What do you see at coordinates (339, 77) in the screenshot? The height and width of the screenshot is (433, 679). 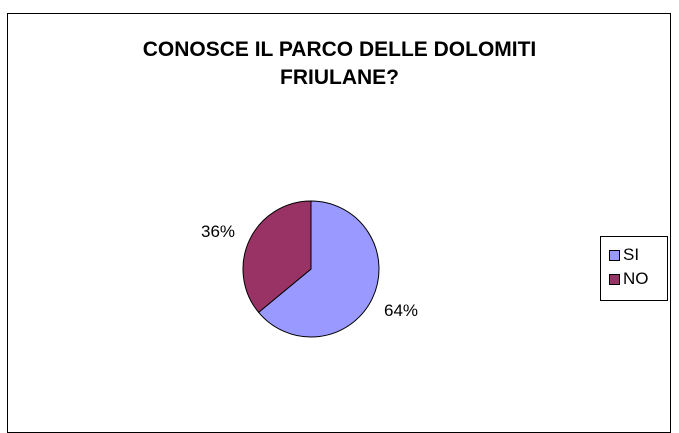 I see `chart-title-line-2: FRIULANE?` at bounding box center [339, 77].